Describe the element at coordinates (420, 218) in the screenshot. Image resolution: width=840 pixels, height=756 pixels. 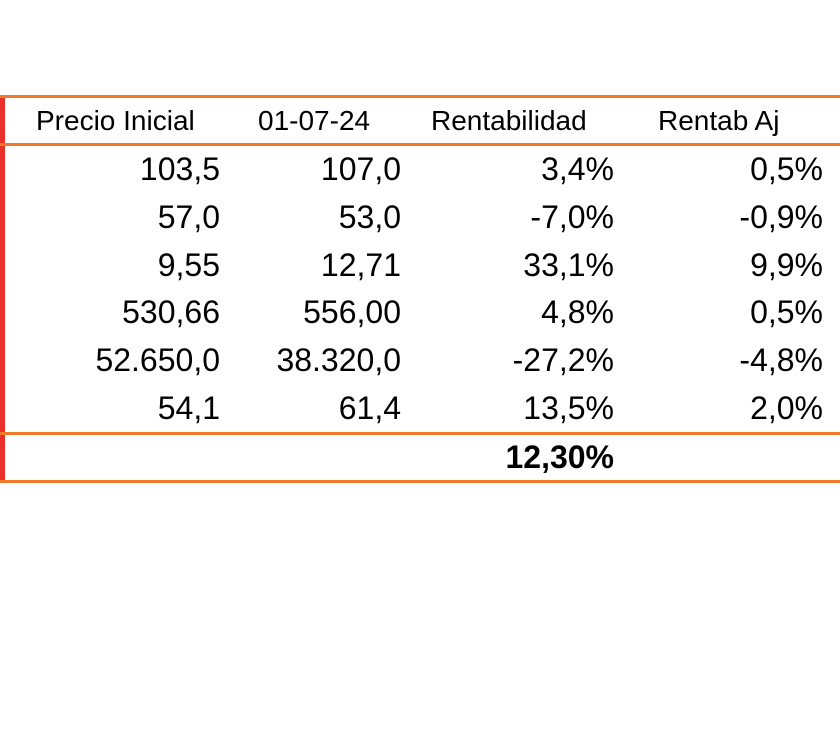
I see `table-row: 57,0 53,0 -7,0% -0,9%` at that location.